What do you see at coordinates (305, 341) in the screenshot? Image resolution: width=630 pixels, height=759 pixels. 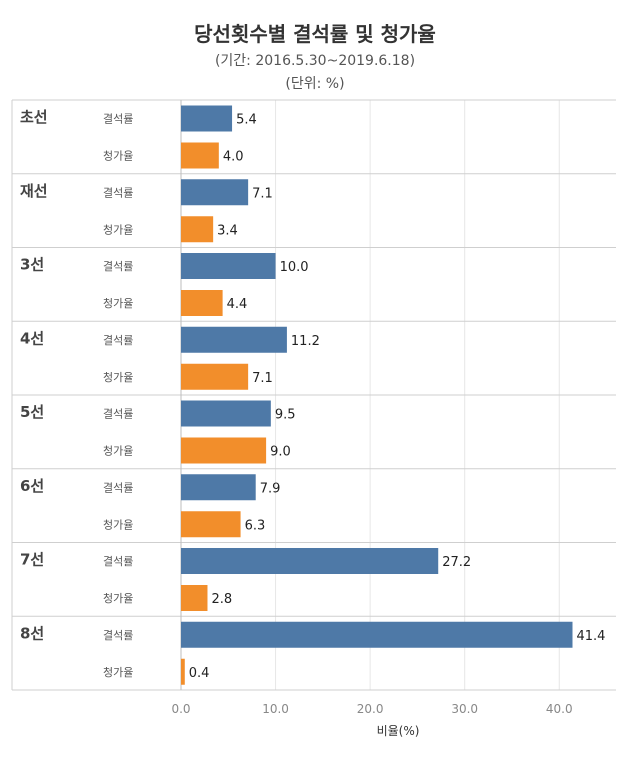 I see `value-label: 11.2` at bounding box center [305, 341].